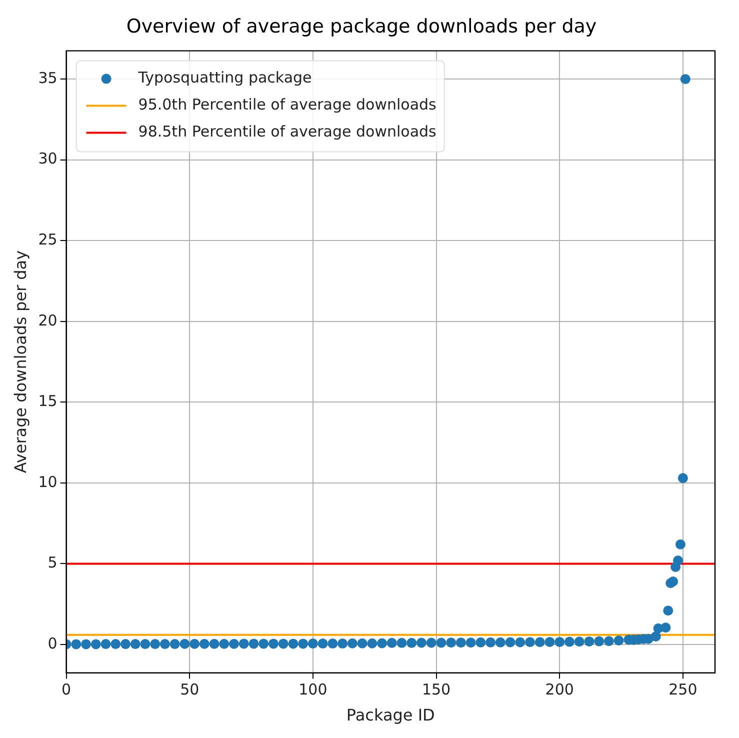  What do you see at coordinates (48, 239) in the screenshot?
I see `y-tick-label: 25` at bounding box center [48, 239].